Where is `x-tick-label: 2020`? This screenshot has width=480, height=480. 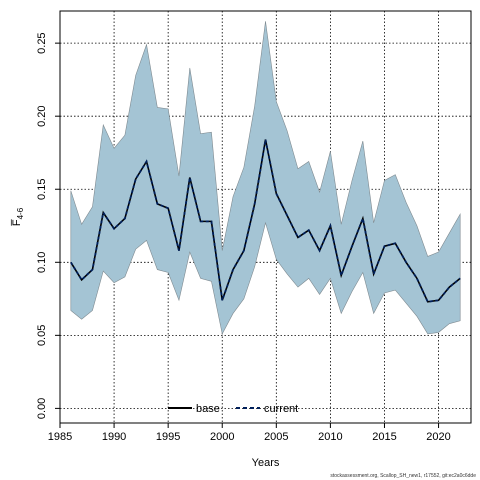
x-tick-label: 2020 is located at coordinates (438, 437).